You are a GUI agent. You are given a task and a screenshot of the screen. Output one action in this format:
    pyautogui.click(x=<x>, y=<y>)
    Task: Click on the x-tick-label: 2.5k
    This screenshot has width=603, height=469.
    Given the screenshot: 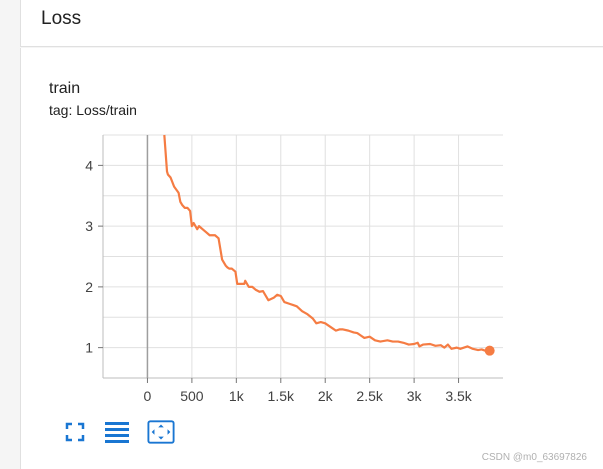 What is the action you would take?
    pyautogui.click(x=369, y=396)
    